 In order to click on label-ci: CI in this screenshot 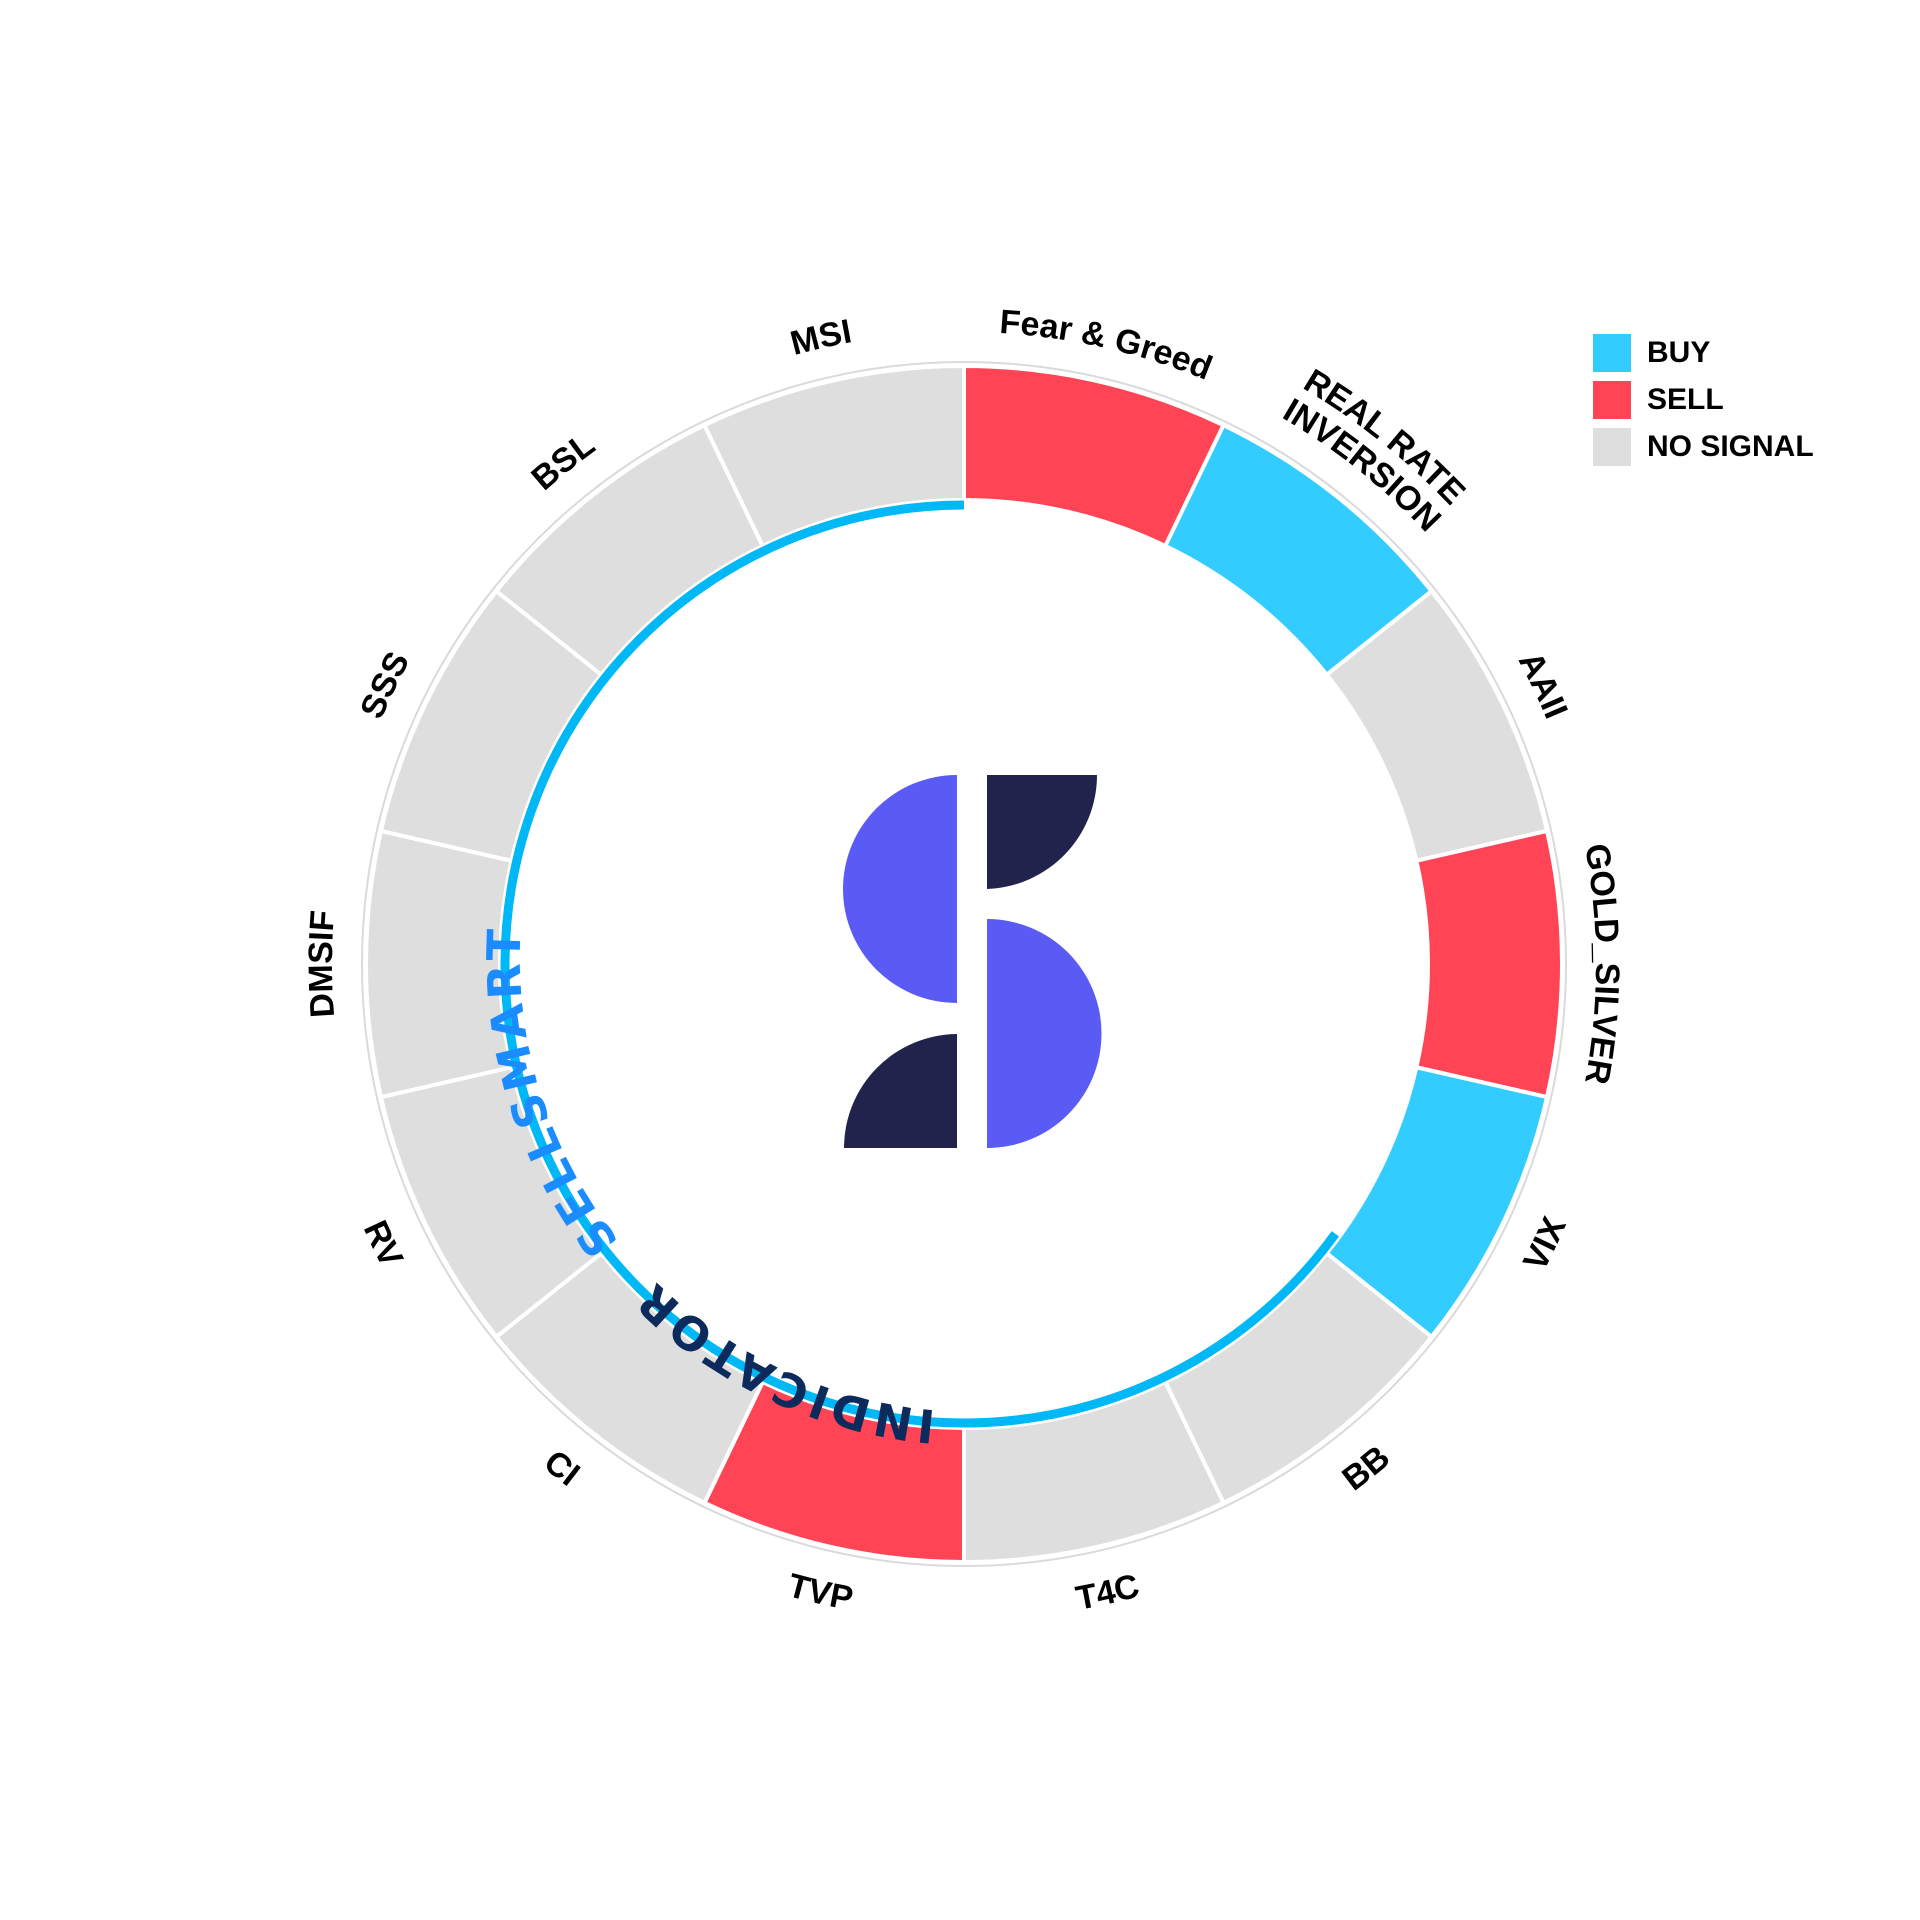, I will do `click(562, 1468)`.